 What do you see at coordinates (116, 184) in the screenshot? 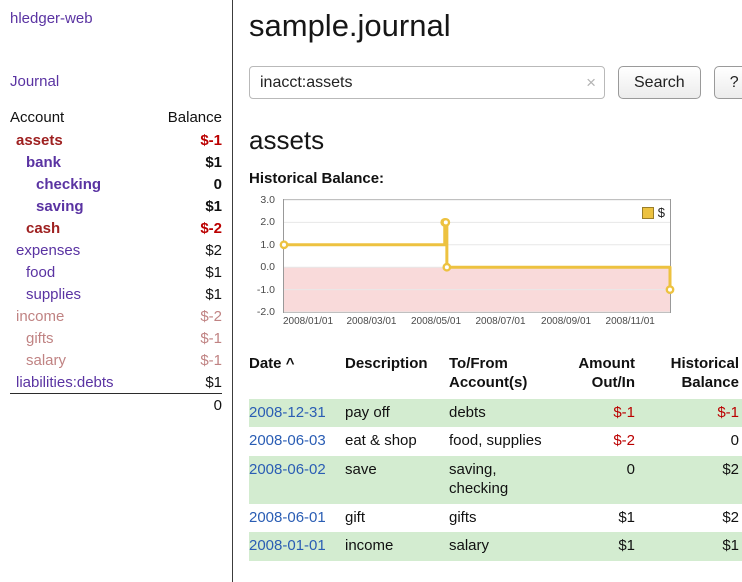
I see `account-row: checking 0` at bounding box center [116, 184].